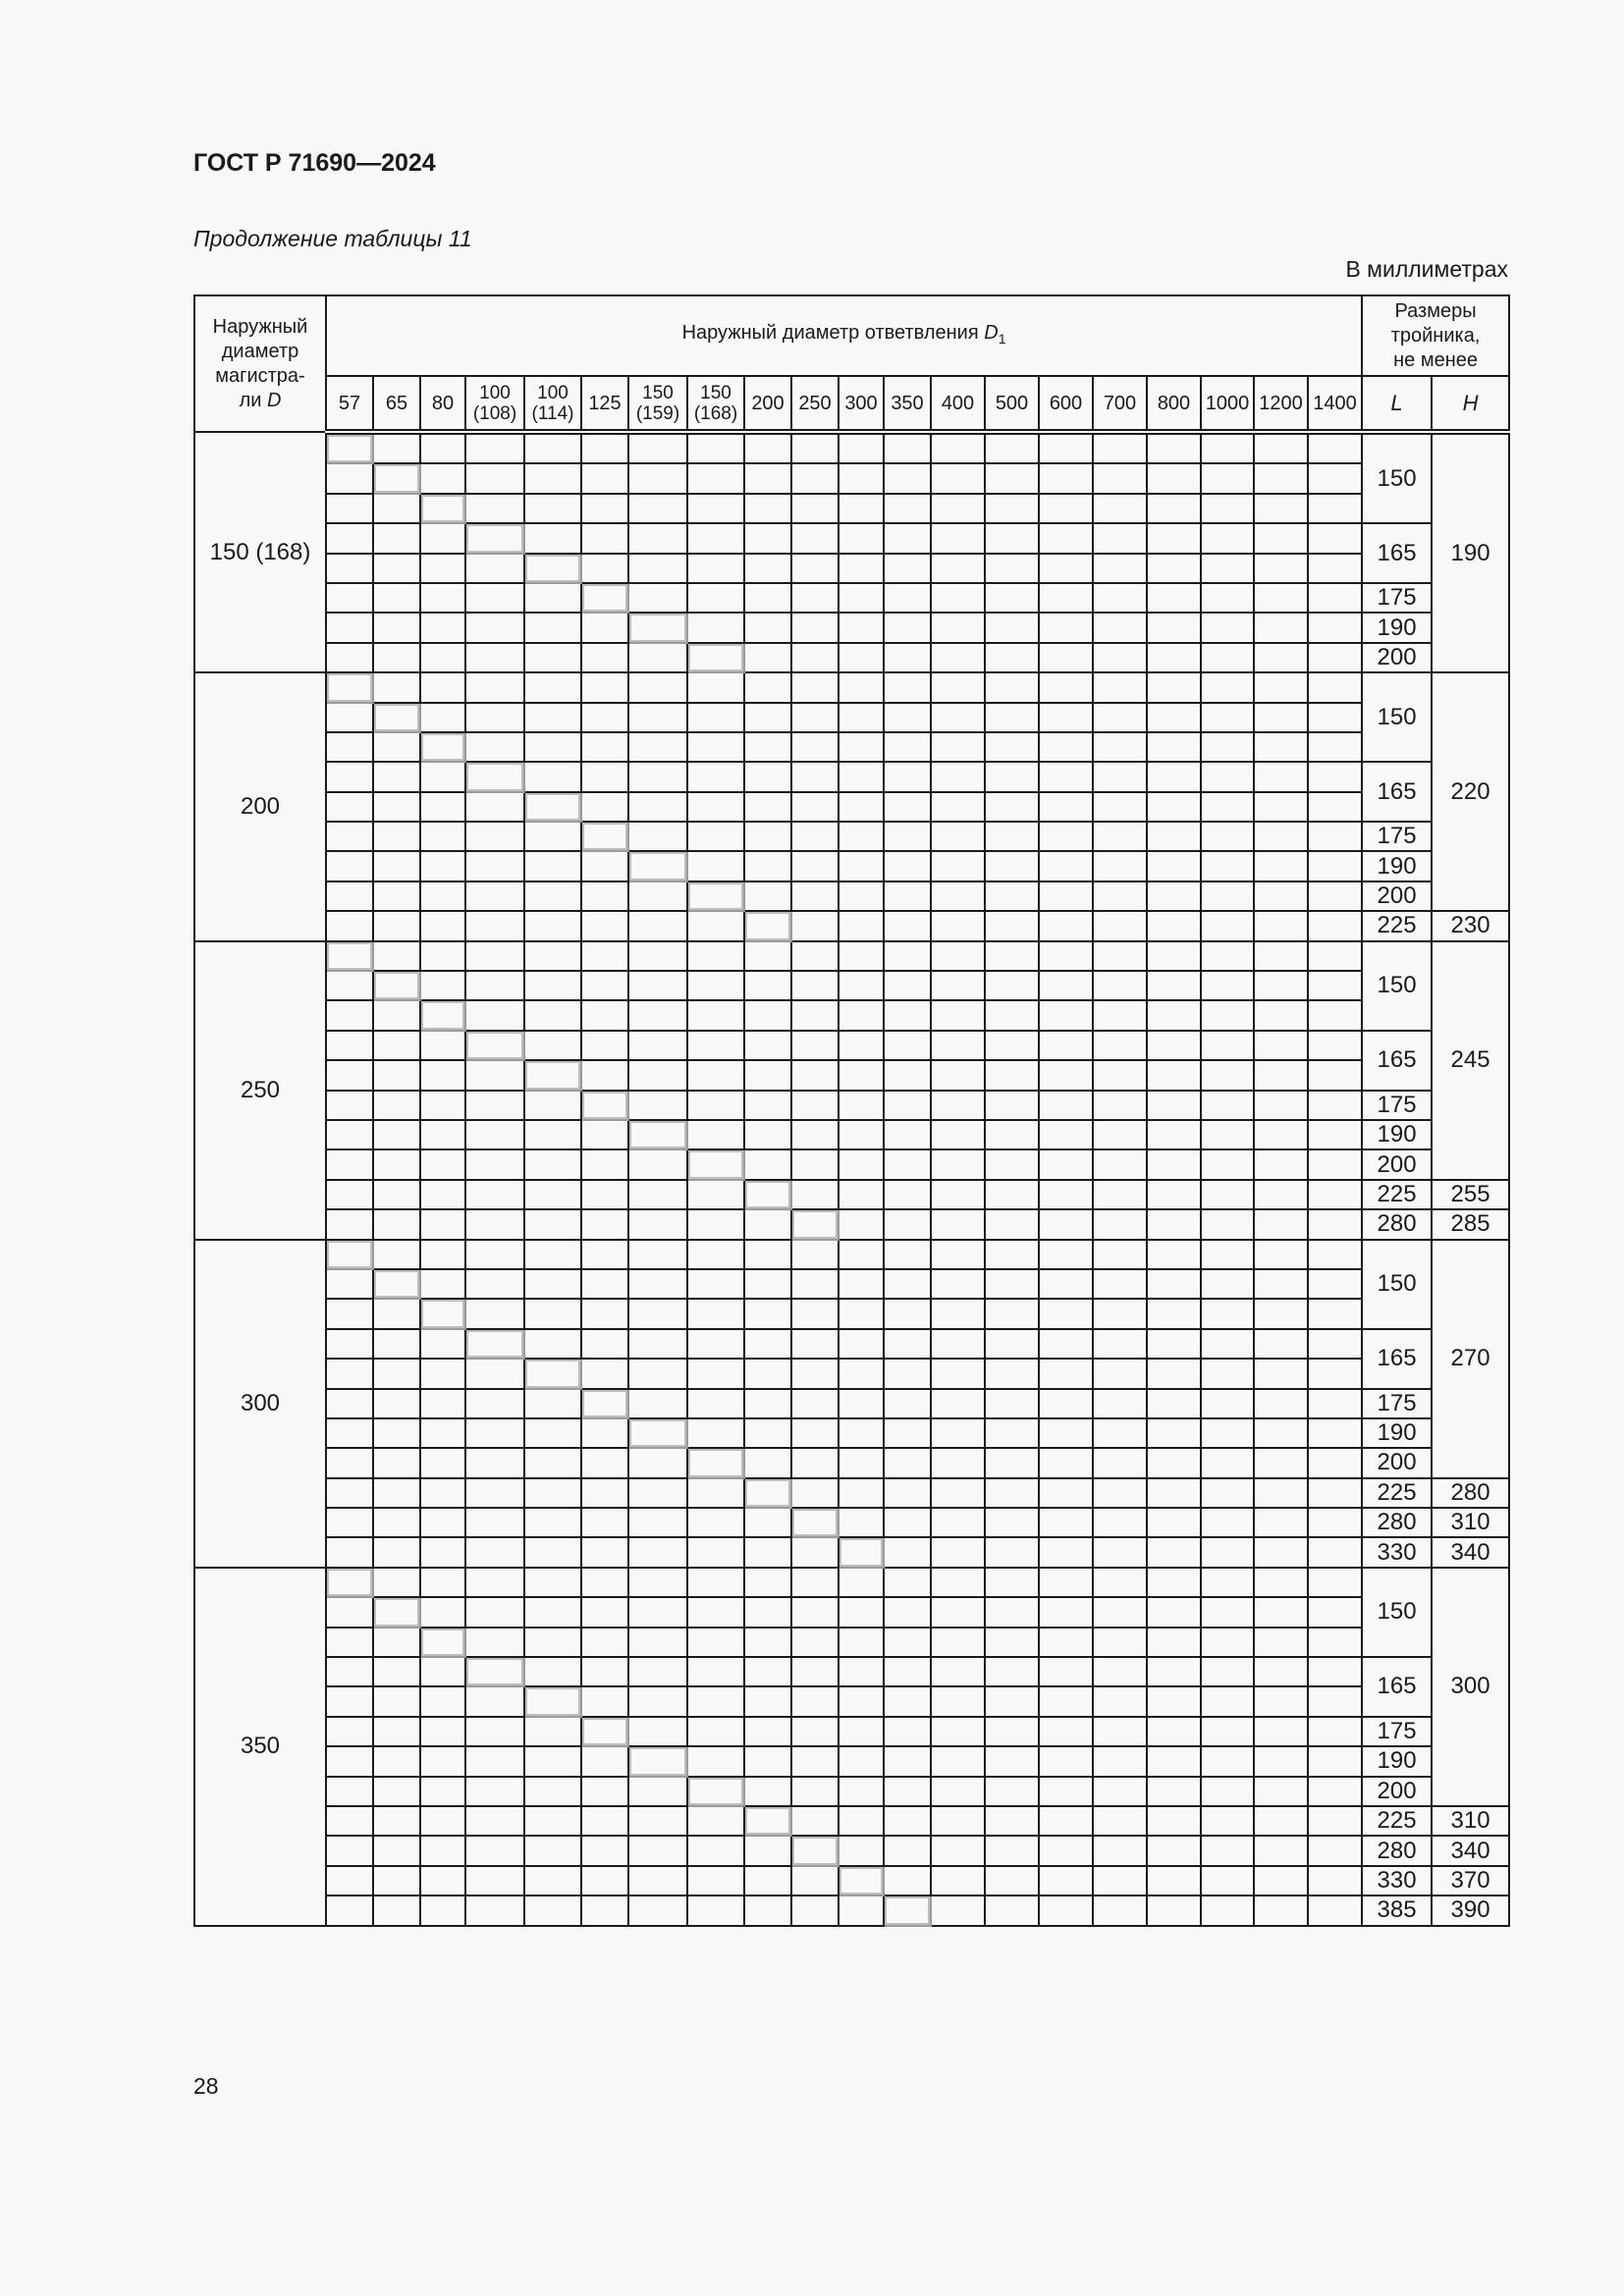 The width and height of the screenshot is (1624, 2296). What do you see at coordinates (1471, 1553) in the screenshot?
I see `height-H-cell: 340` at bounding box center [1471, 1553].